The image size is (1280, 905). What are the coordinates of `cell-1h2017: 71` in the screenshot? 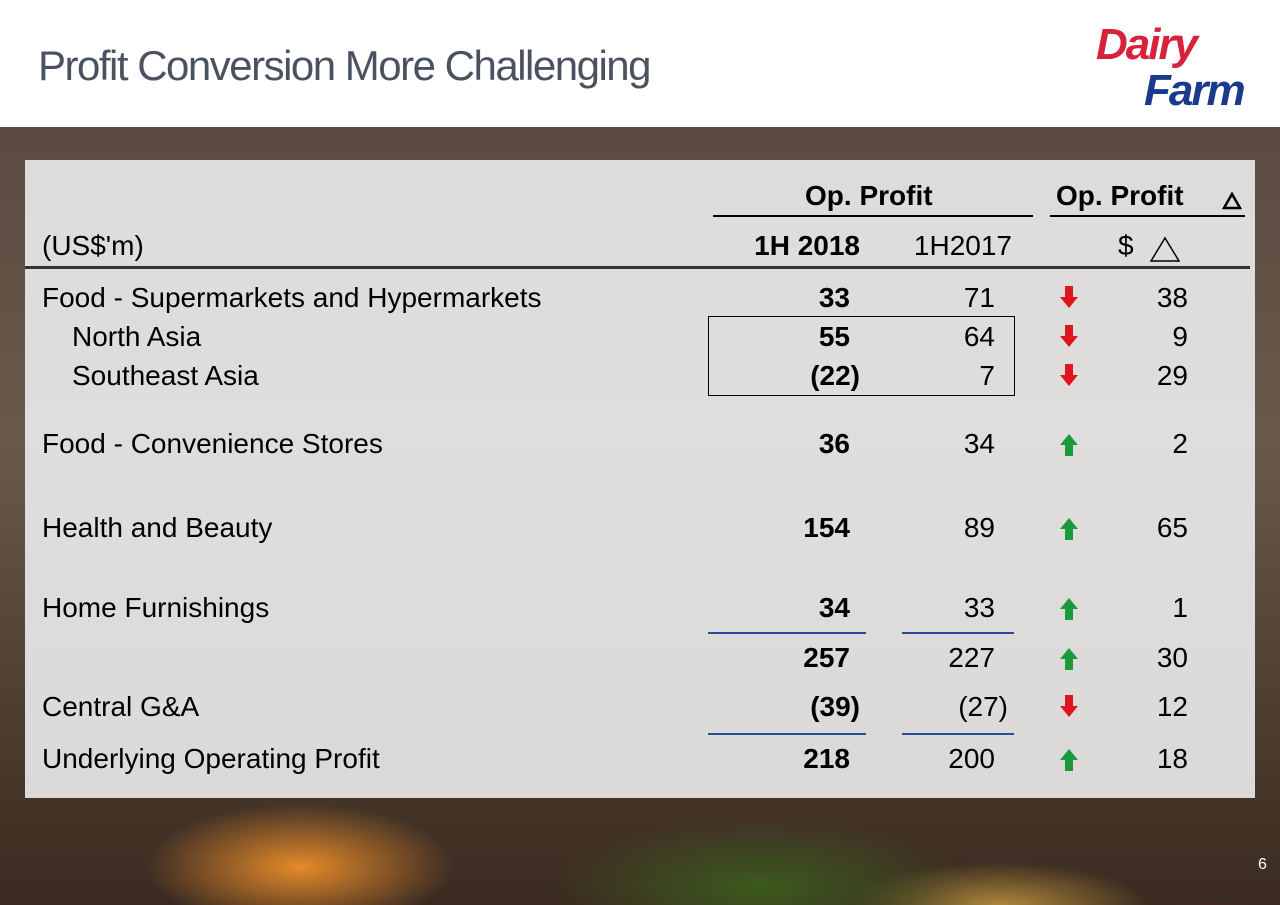 It's located at (979, 297).